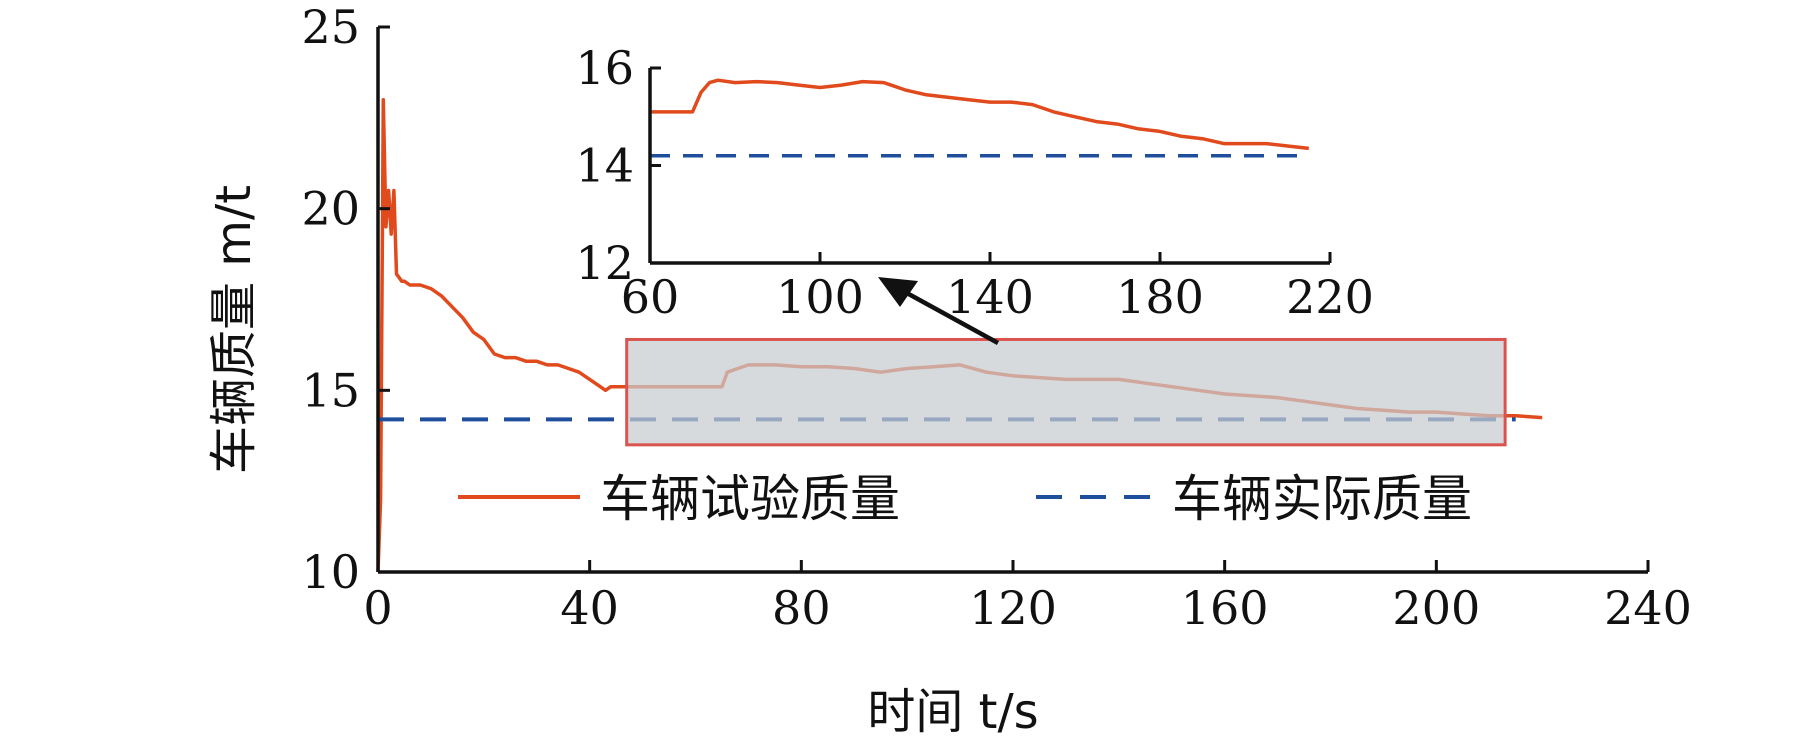  I want to click on x-tick-label: 240, so click(1648, 608).